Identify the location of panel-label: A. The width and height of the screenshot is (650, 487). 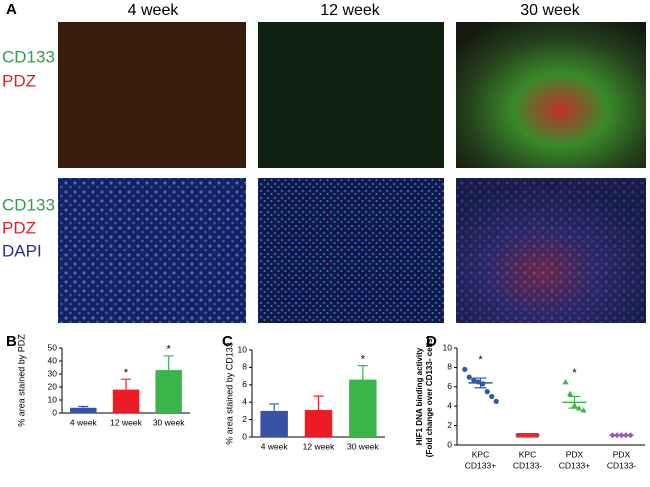
(11, 9).